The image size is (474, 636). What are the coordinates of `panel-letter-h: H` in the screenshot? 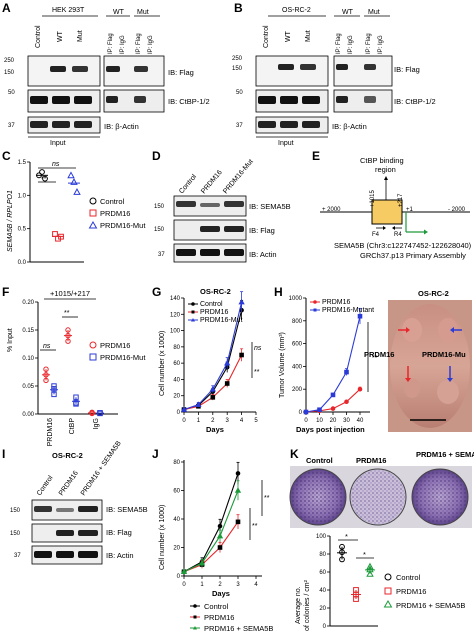 It's located at (278, 292).